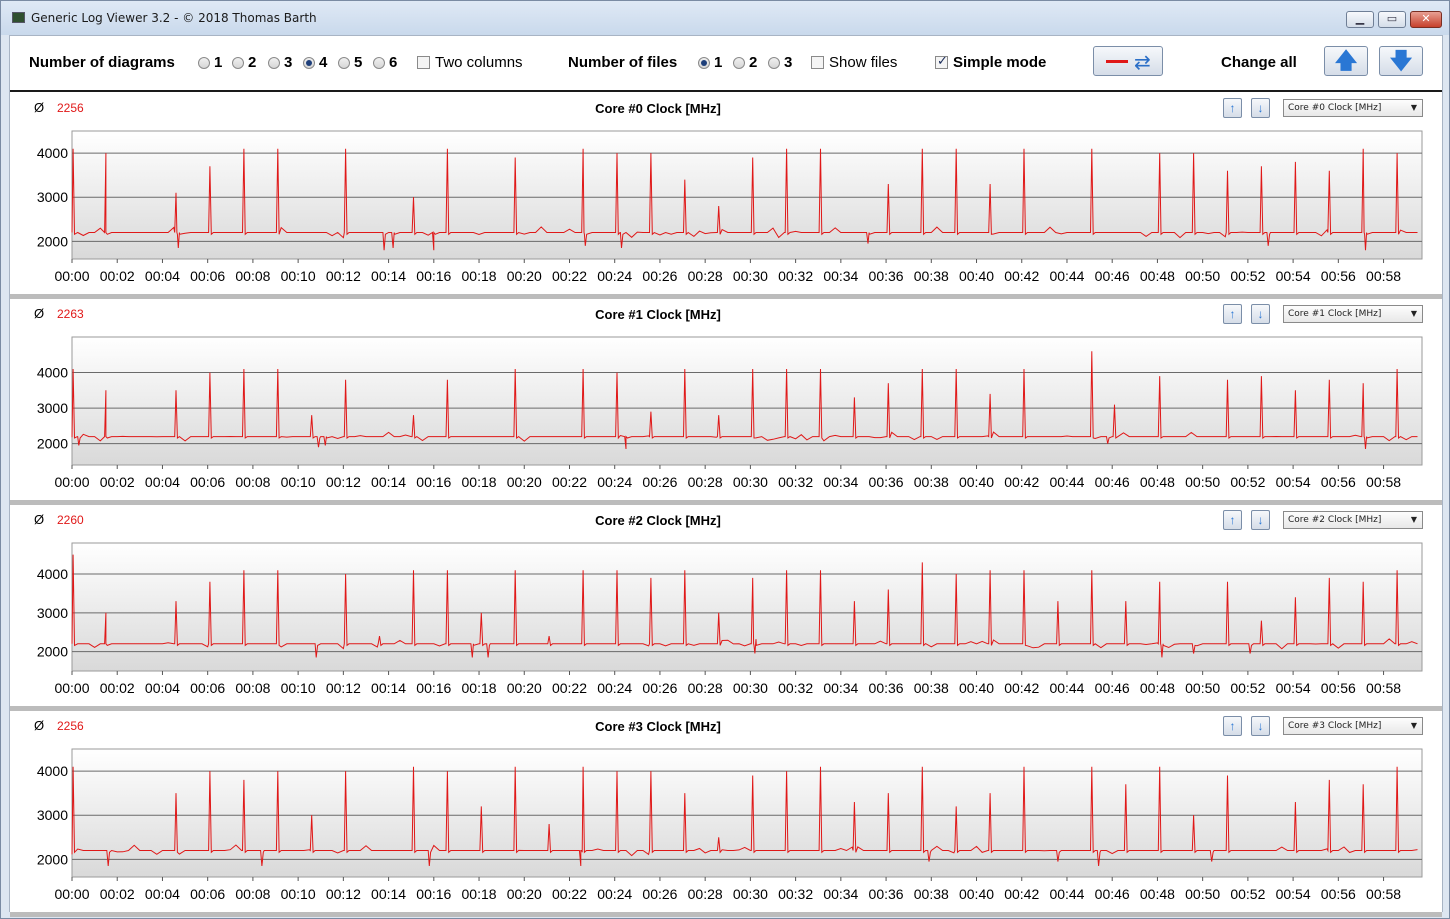 This screenshot has width=1450, height=919. I want to click on x-tick-label: 00:06, so click(207, 894).